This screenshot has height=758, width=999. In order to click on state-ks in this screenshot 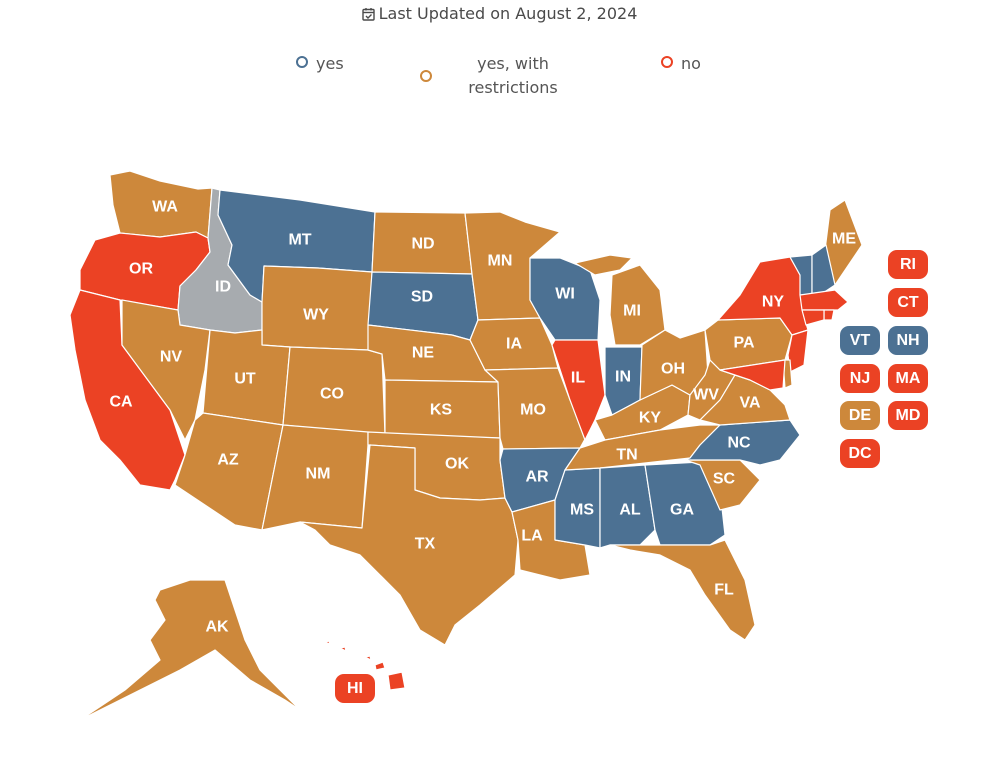, I will do `click(442, 409)`.